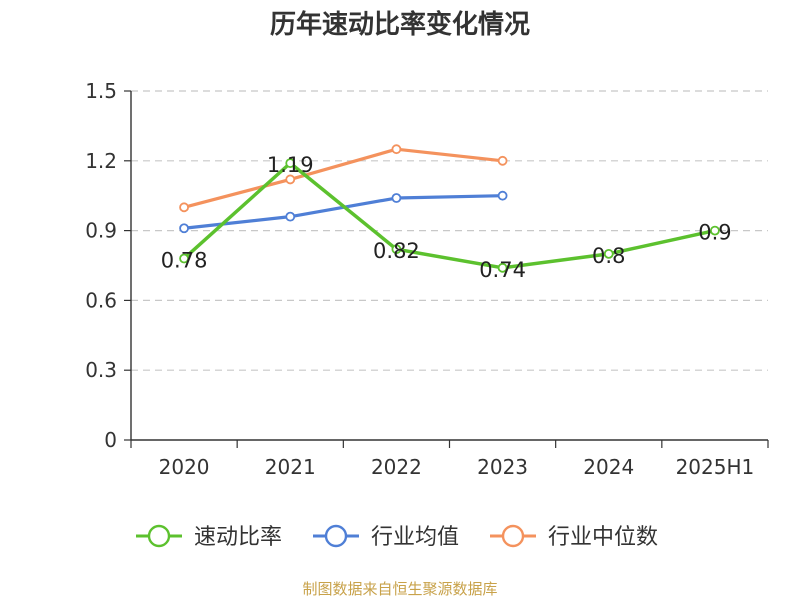  Describe the element at coordinates (502, 467) in the screenshot. I see `x-tick-label: 2023` at that location.